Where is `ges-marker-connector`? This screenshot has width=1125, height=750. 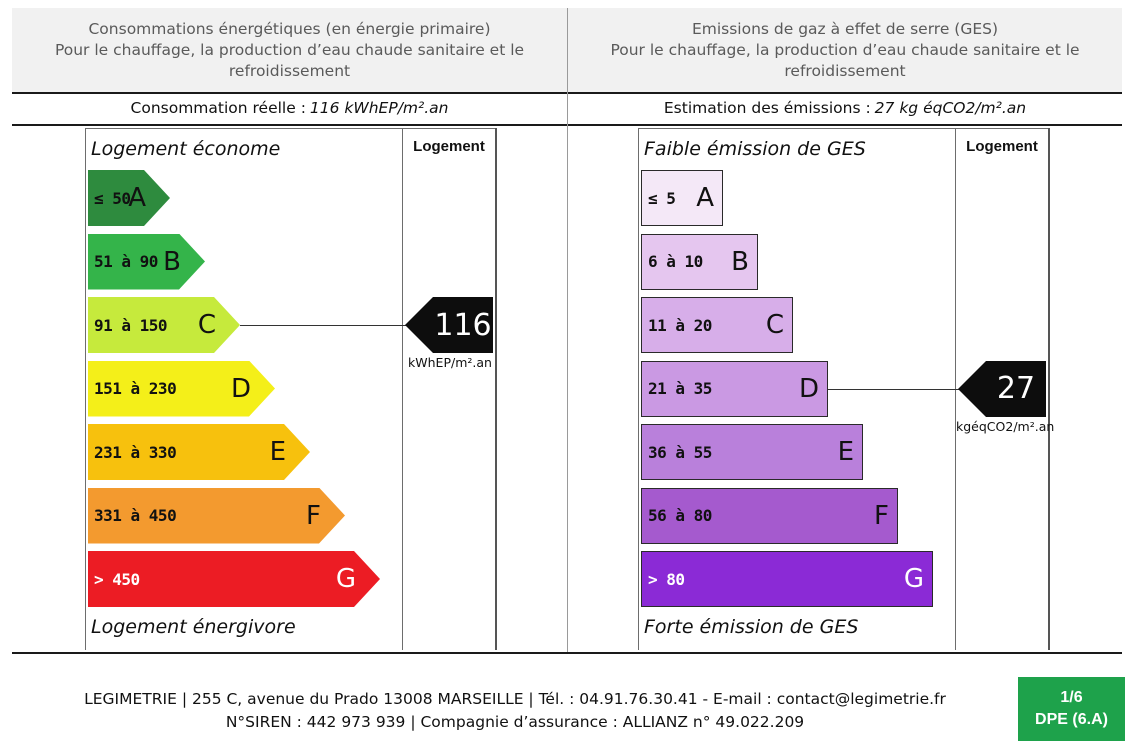 ges-marker-connector is located at coordinates (896, 389).